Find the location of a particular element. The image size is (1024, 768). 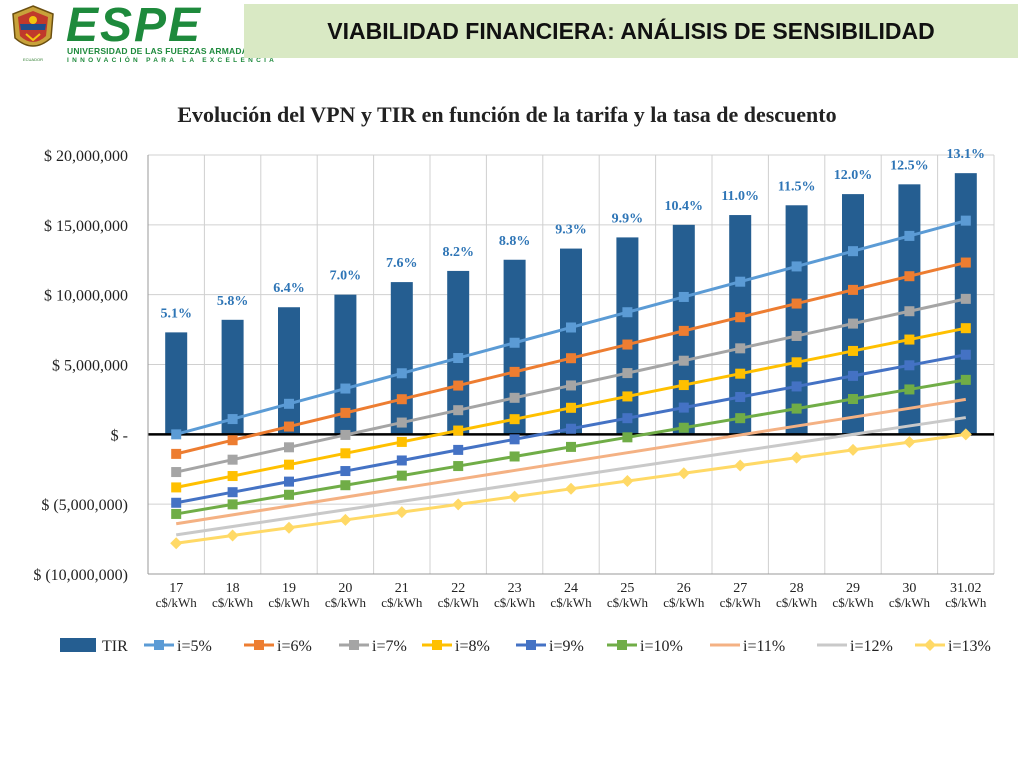

bar-data-label: 6.4% is located at coordinates (289, 288).